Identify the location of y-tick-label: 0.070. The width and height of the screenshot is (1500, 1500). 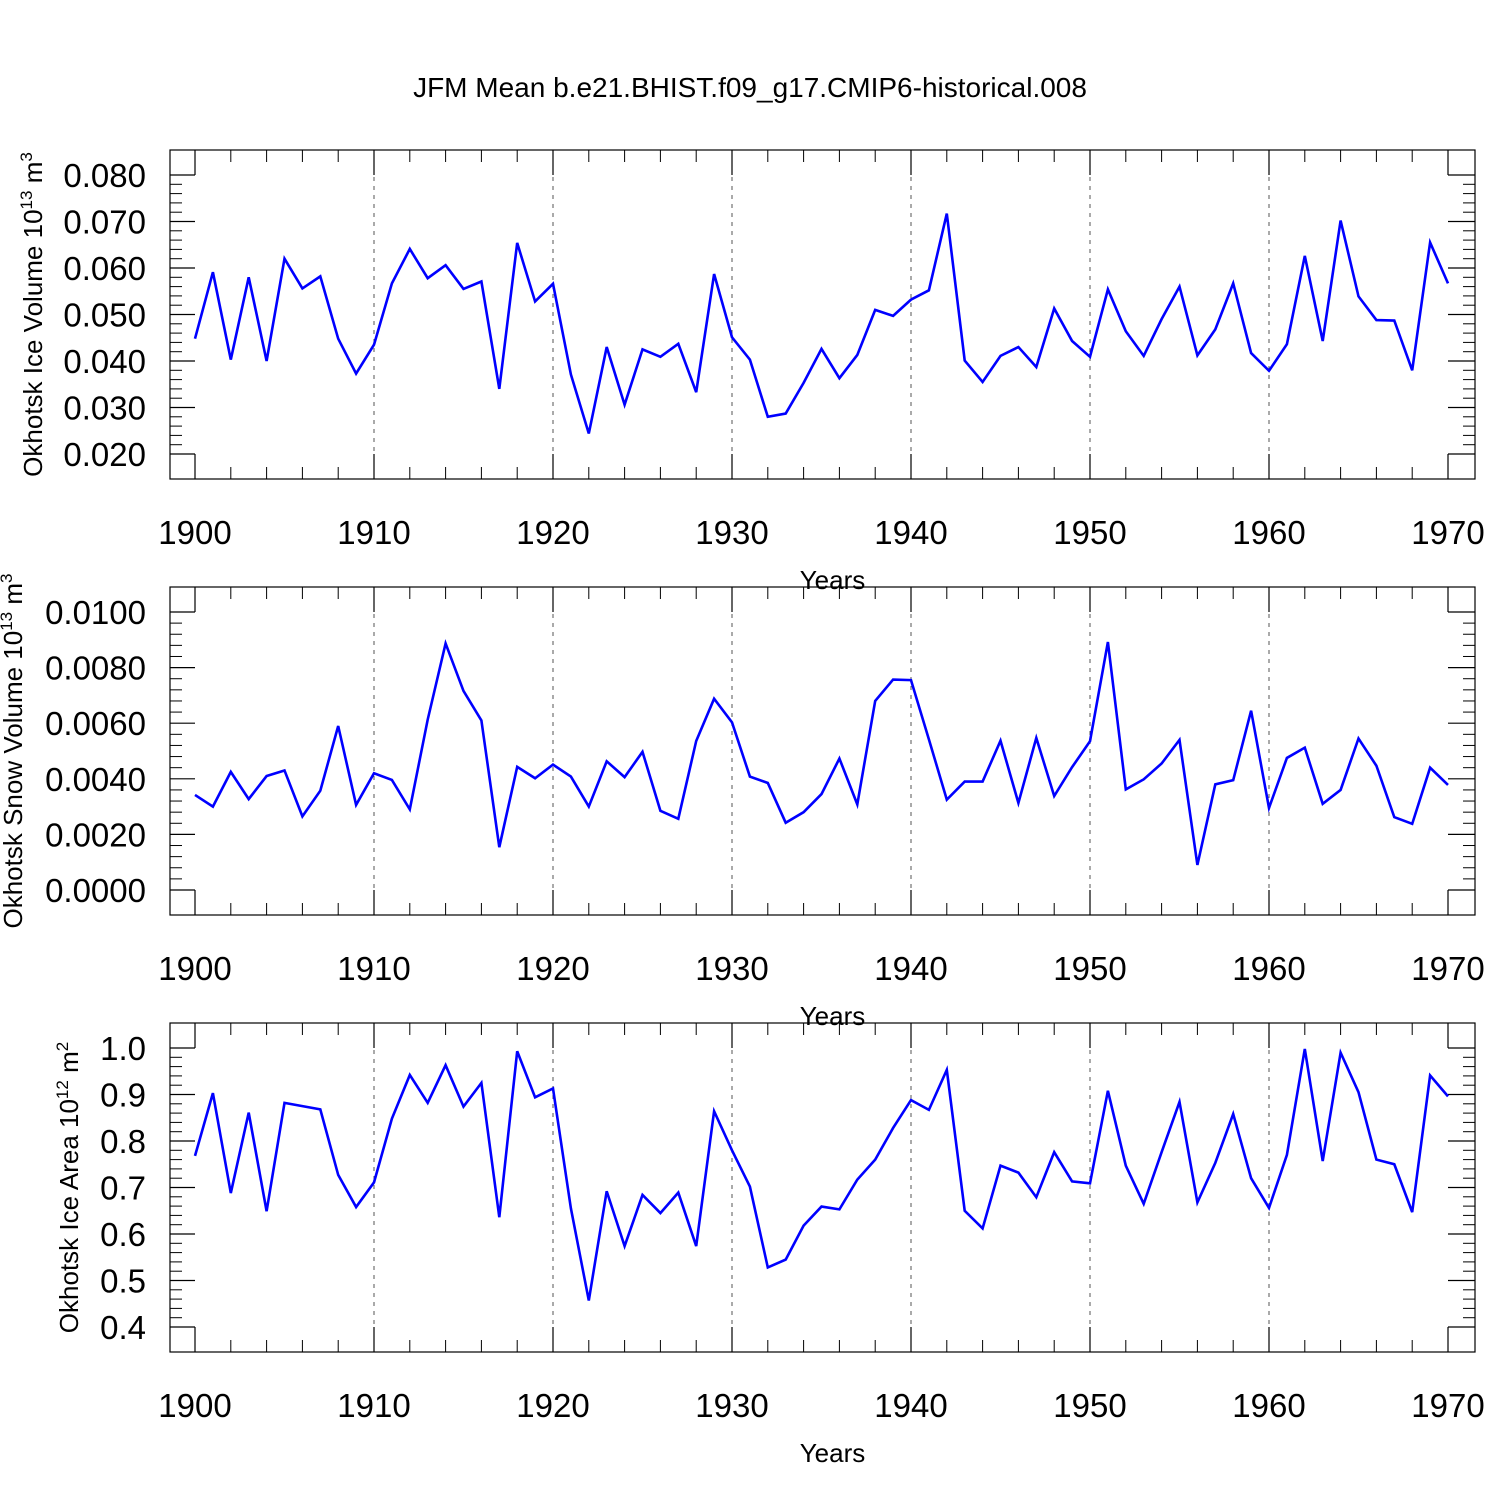
(104, 222).